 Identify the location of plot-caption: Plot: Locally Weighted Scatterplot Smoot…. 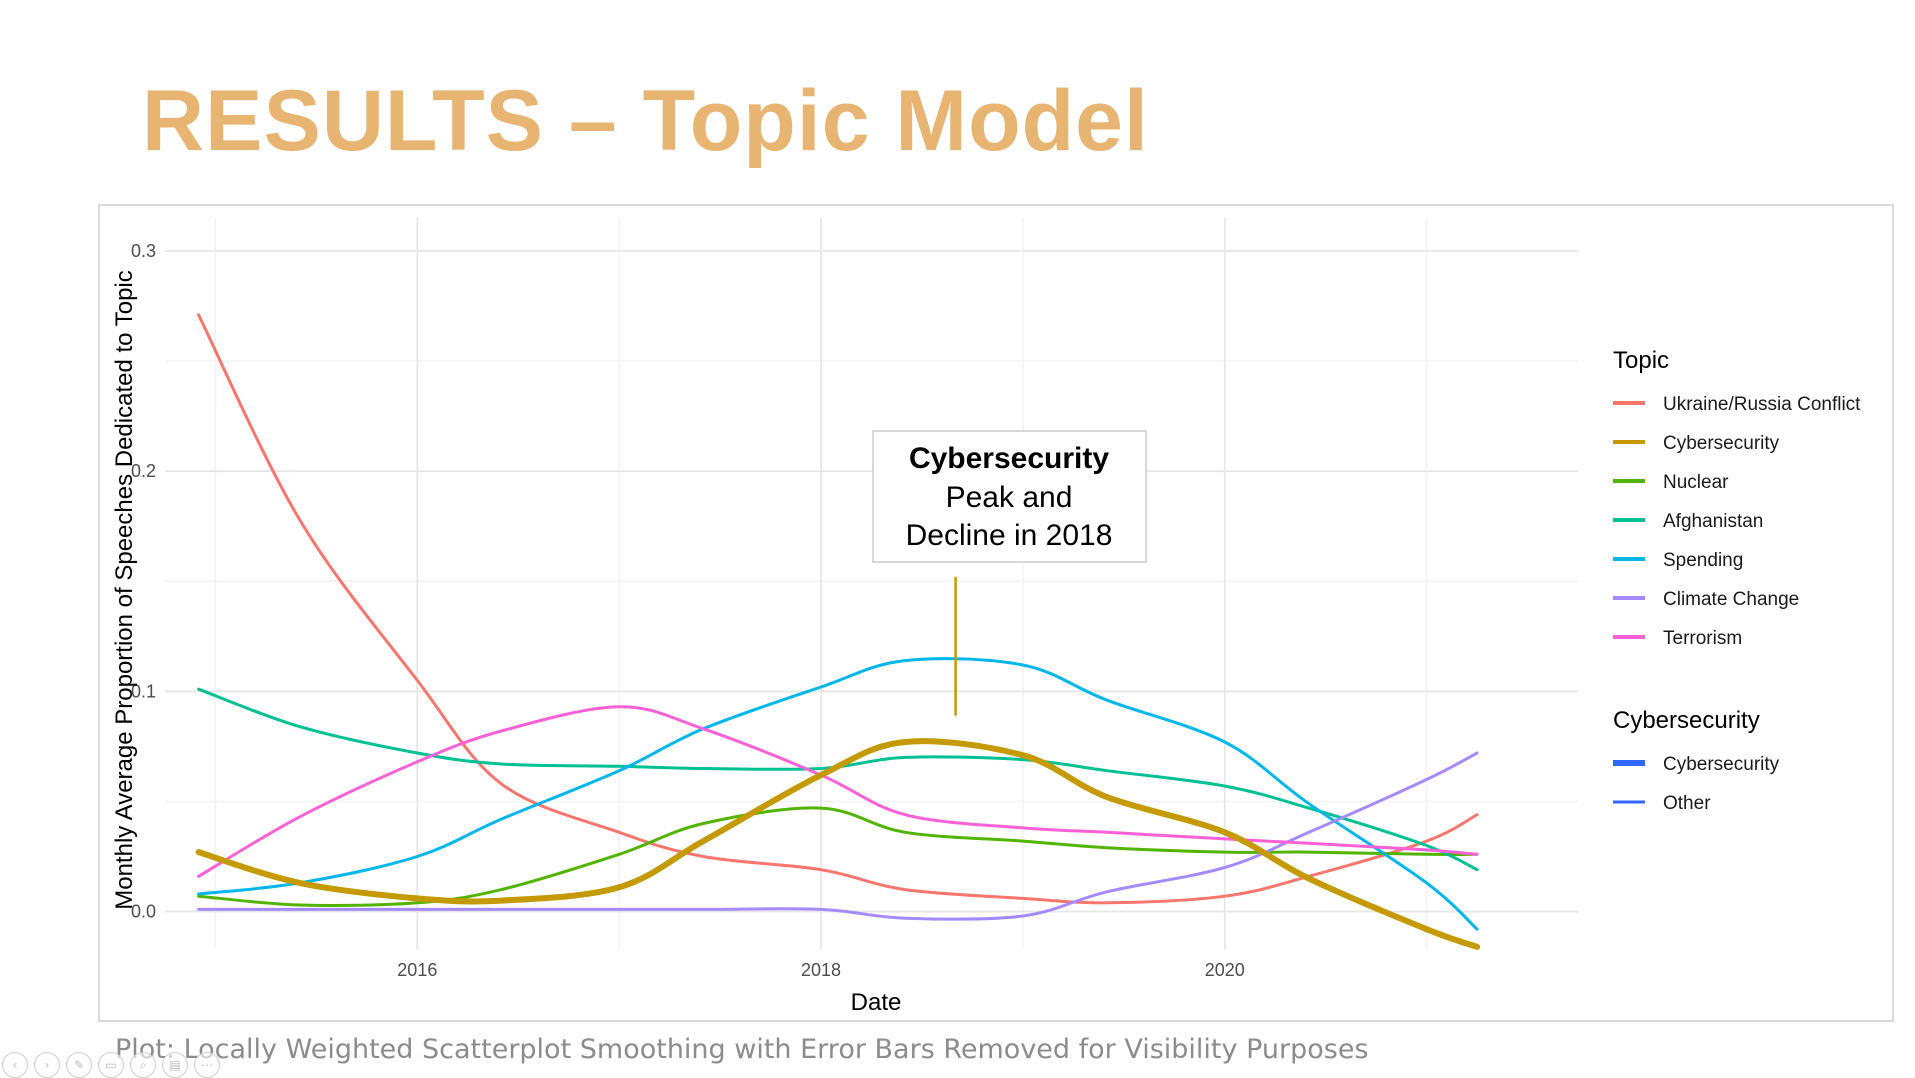
(742, 1049).